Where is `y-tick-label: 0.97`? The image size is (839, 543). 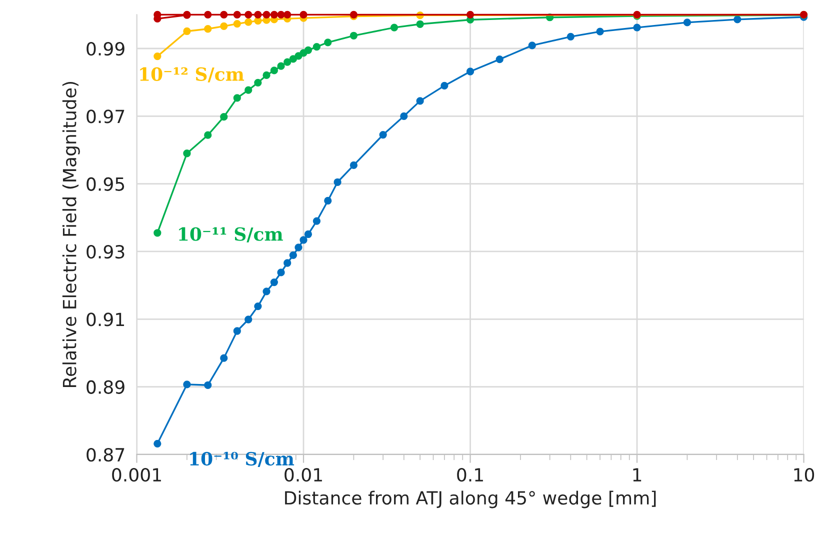 y-tick-label: 0.97 is located at coordinates (105, 117).